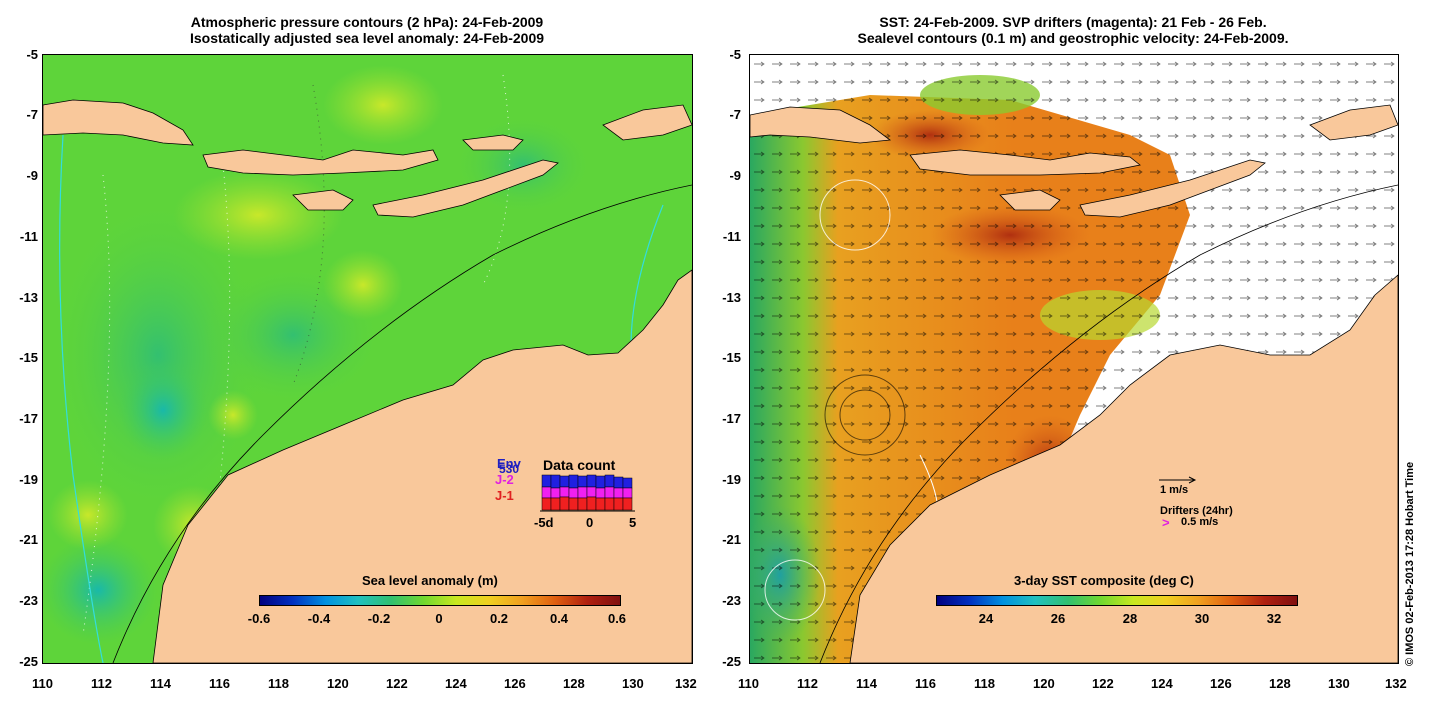 This screenshot has height=710, width=1440. Describe the element at coordinates (515, 683) in the screenshot. I see `left-x-tick: 126` at that location.